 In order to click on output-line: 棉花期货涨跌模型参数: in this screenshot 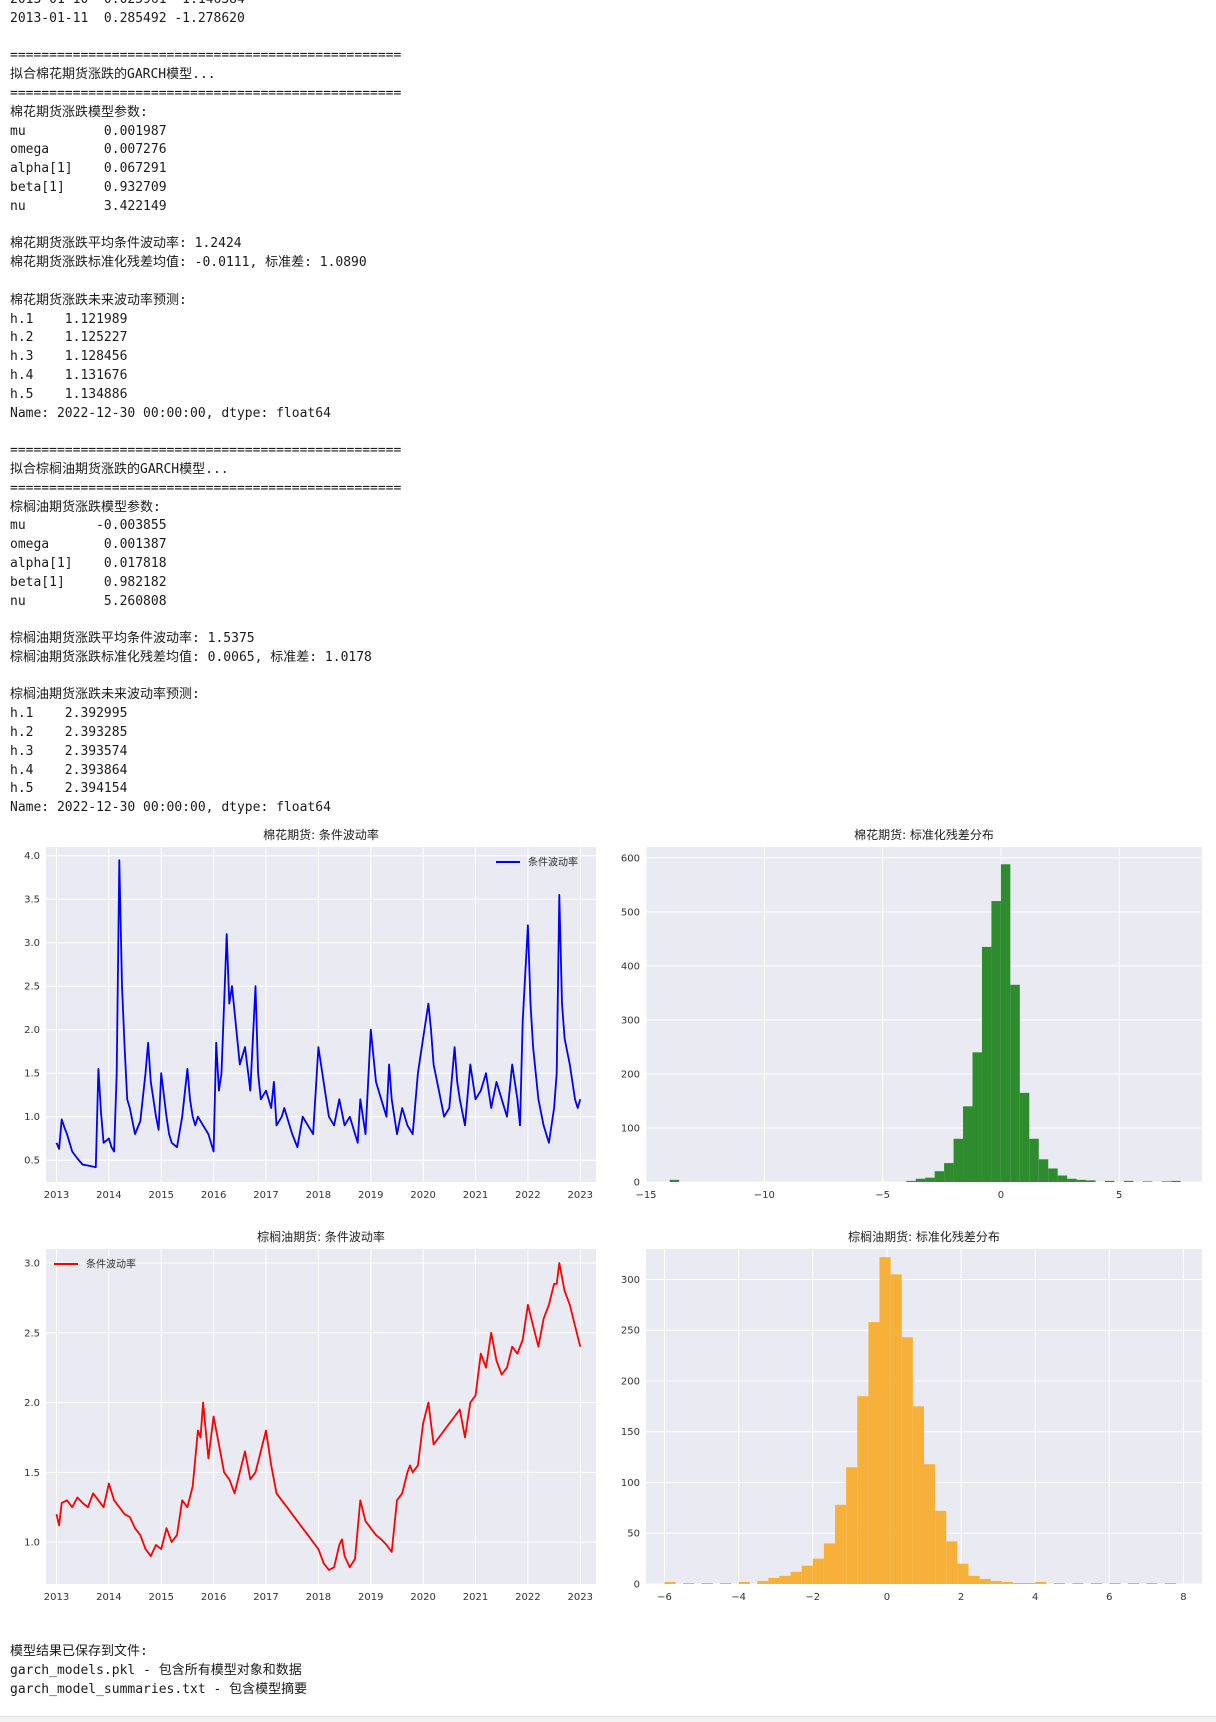, I will do `click(79, 112)`.